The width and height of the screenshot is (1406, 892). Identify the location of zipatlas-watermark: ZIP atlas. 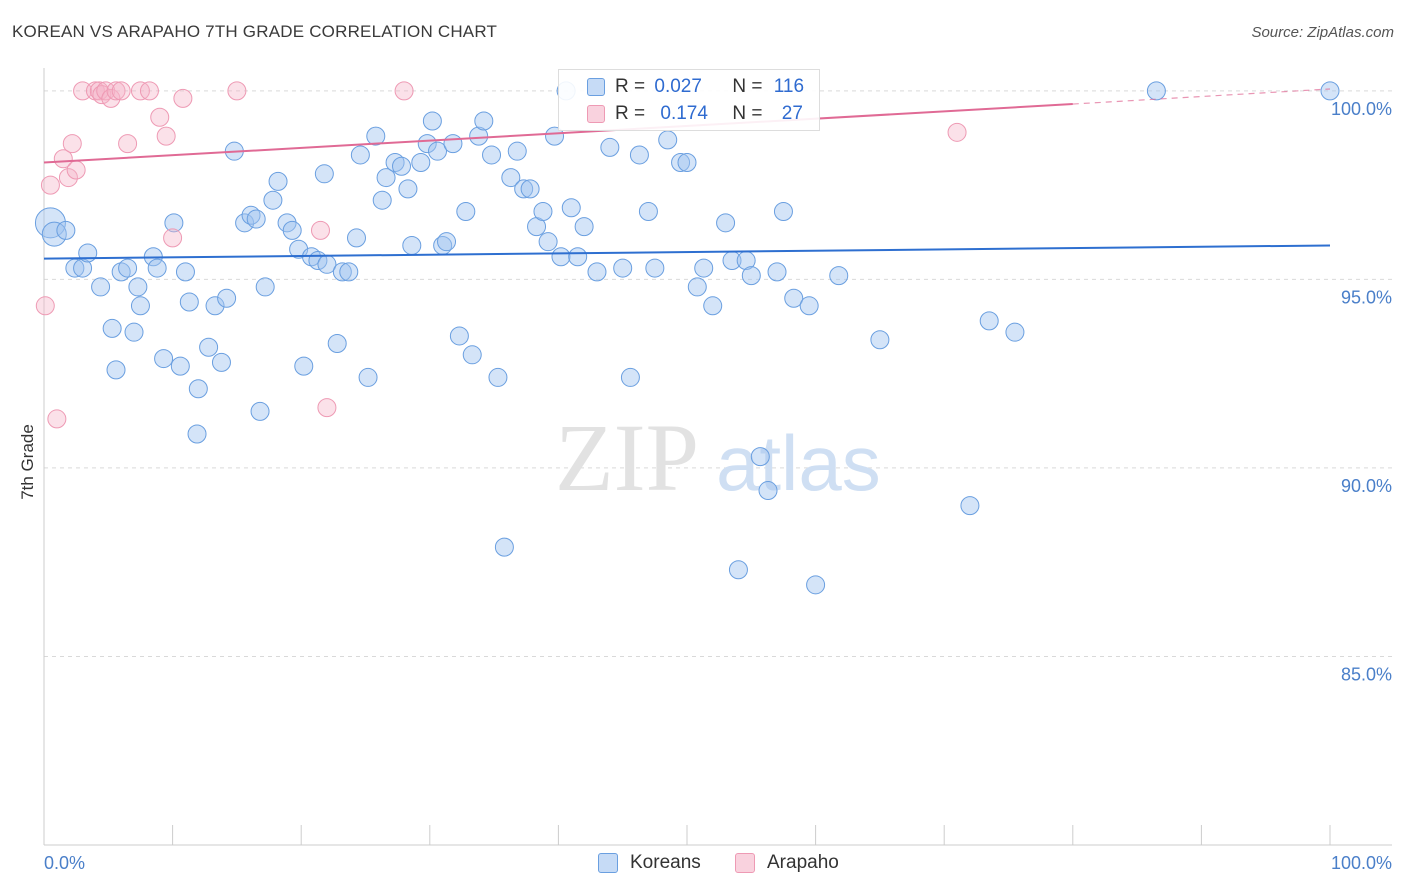
(718, 457).